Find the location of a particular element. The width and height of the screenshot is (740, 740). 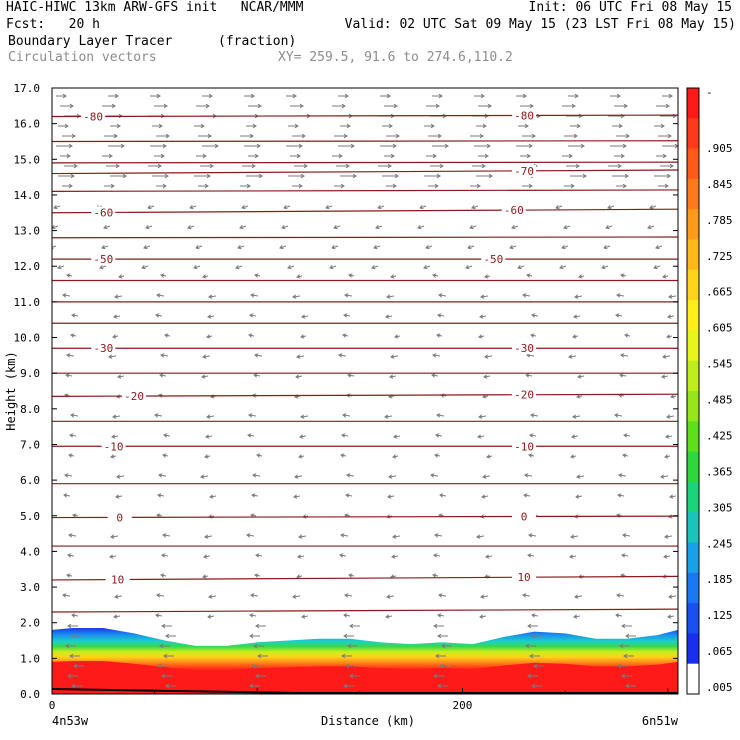

y-tick-label: 6.0 is located at coordinates (30, 480).